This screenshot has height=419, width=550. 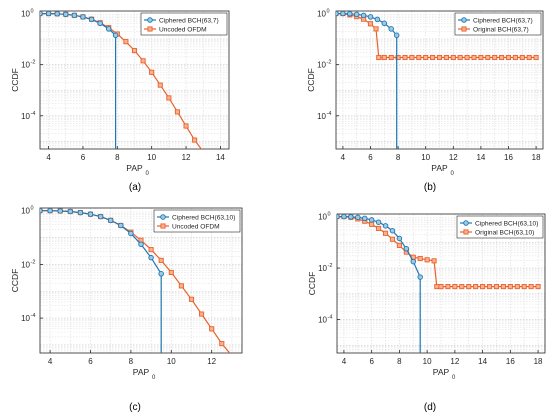 I want to click on panel-caption: (c), so click(x=135, y=407).